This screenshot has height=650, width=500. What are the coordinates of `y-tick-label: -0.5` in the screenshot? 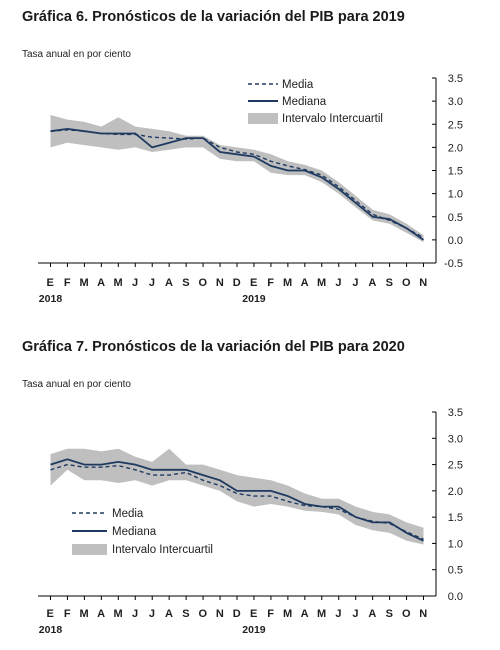 It's located at (453, 264).